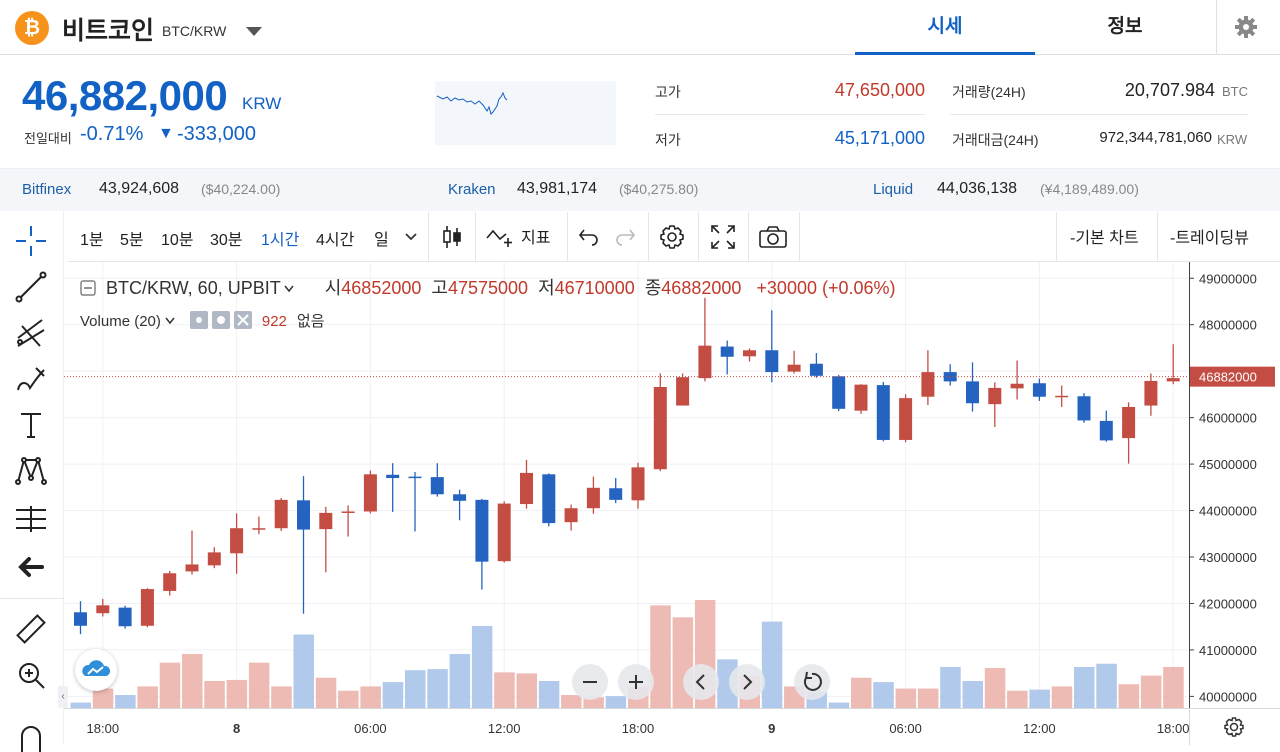  Describe the element at coordinates (636, 682) in the screenshot. I see `zoom-in-button` at that location.